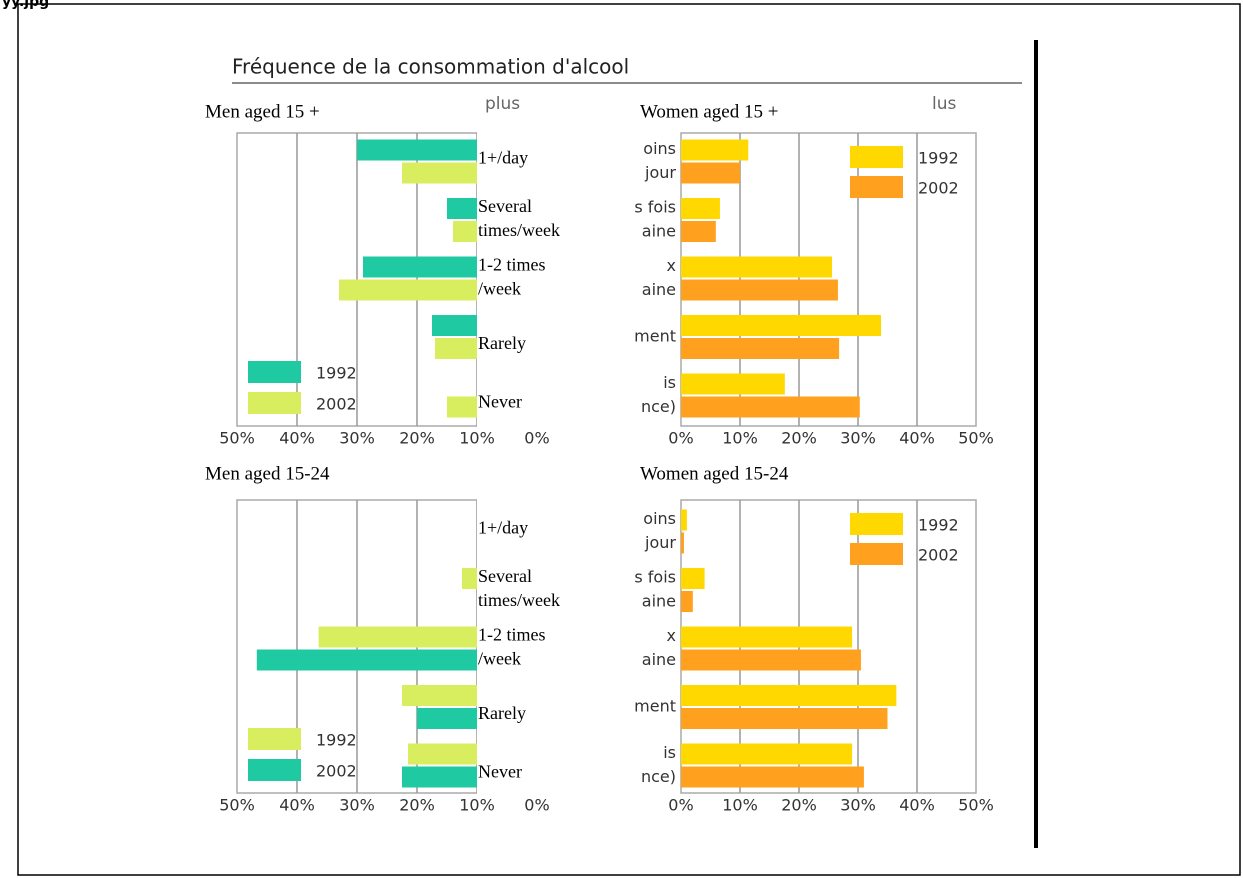 This screenshot has width=1243, height=878. I want to click on category-label: Several, so click(505, 576).